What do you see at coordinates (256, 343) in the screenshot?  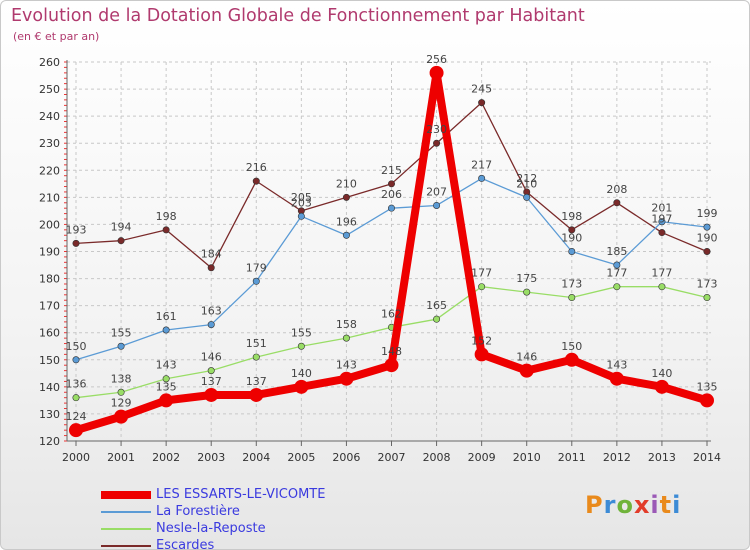 I see `data-label: 151` at bounding box center [256, 343].